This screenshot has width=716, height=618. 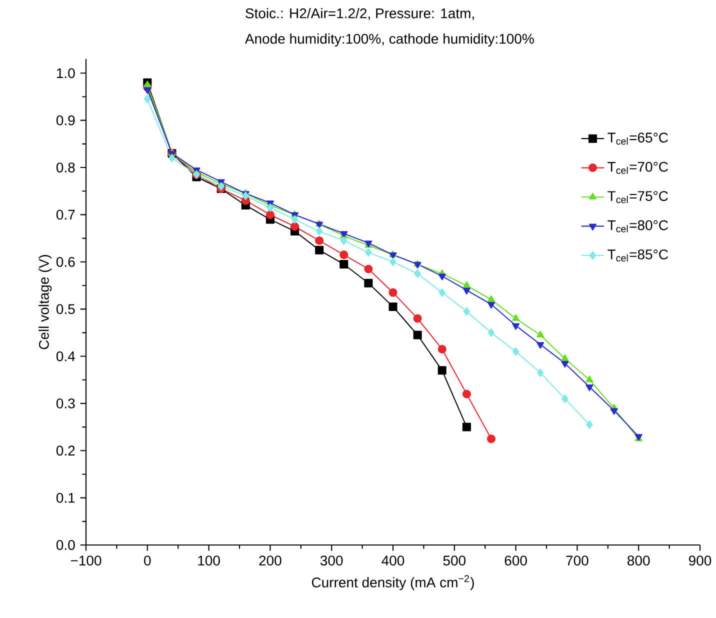 What do you see at coordinates (639, 561) in the screenshot?
I see `x-tick-label: 800` at bounding box center [639, 561].